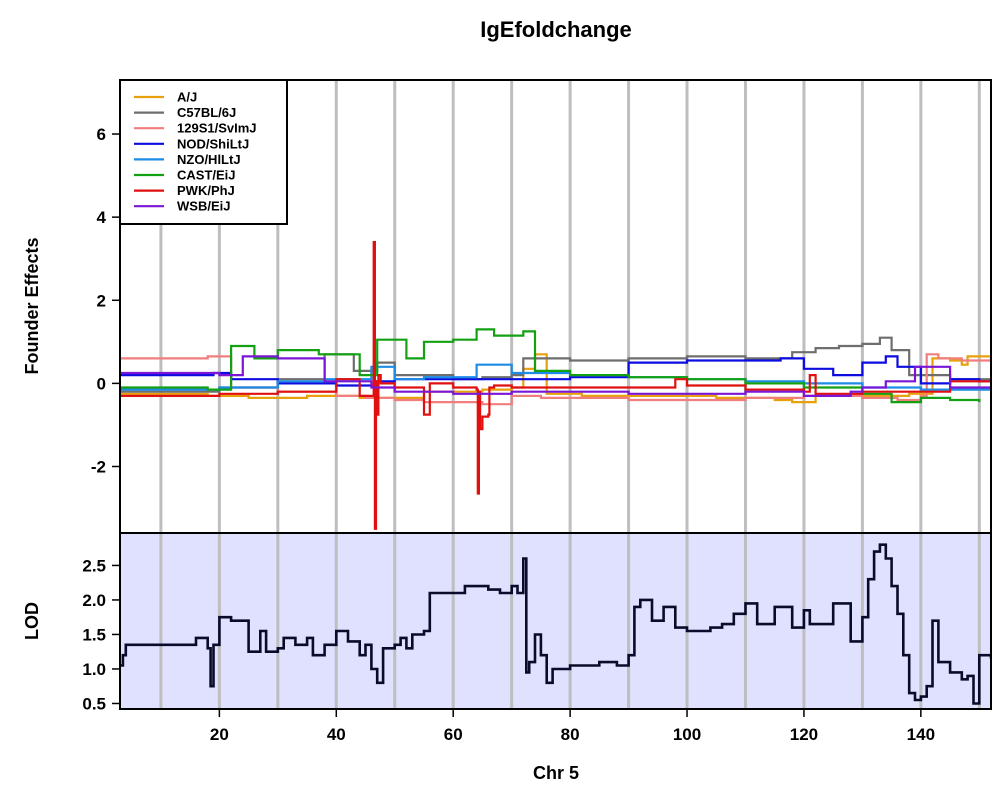  I want to click on y-tick-label: -2, so click(98, 467).